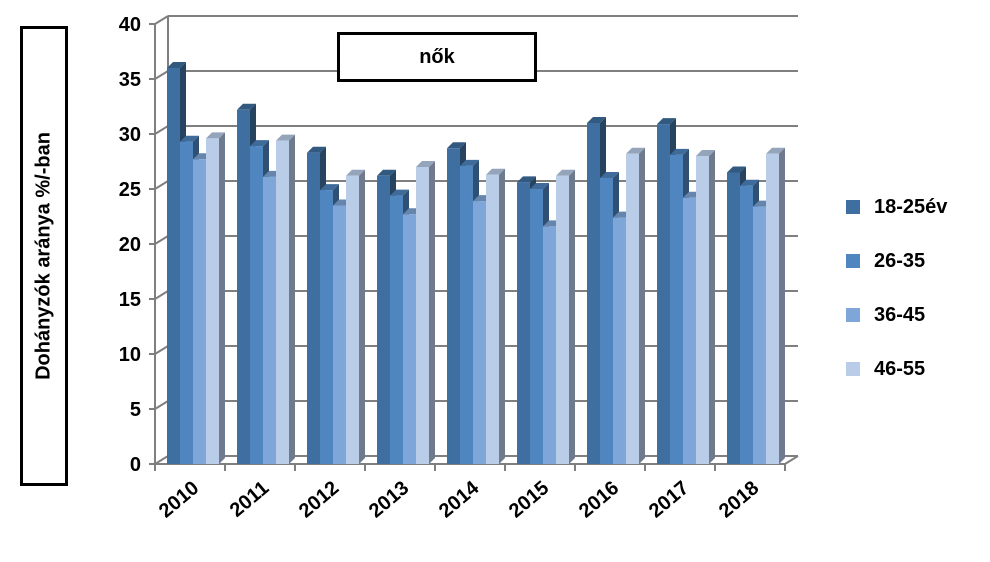 The width and height of the screenshot is (990, 562). Describe the element at coordinates (437, 57) in the screenshot. I see `chart-title: nők` at that location.